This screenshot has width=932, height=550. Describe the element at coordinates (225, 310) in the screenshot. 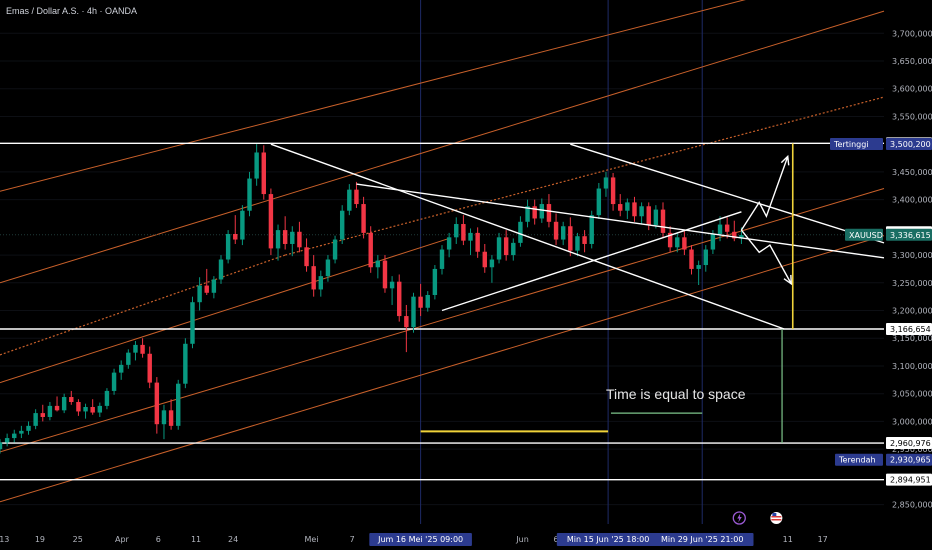

I see `channel-line` at that location.